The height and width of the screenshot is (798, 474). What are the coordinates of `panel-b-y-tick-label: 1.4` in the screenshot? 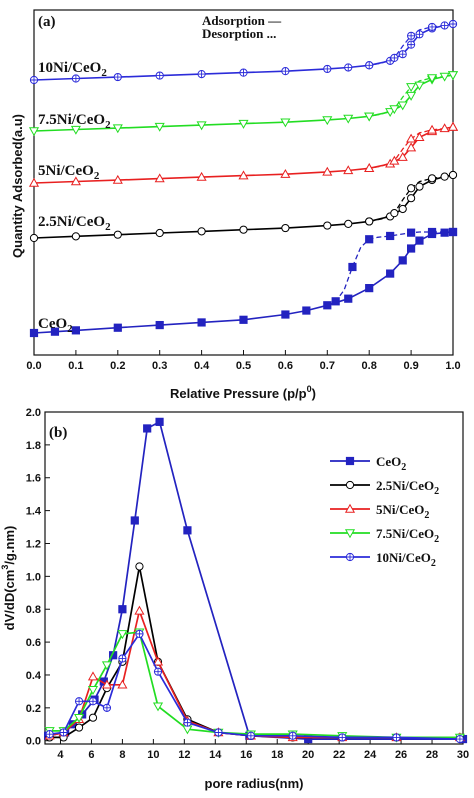 It's located at (34, 512).